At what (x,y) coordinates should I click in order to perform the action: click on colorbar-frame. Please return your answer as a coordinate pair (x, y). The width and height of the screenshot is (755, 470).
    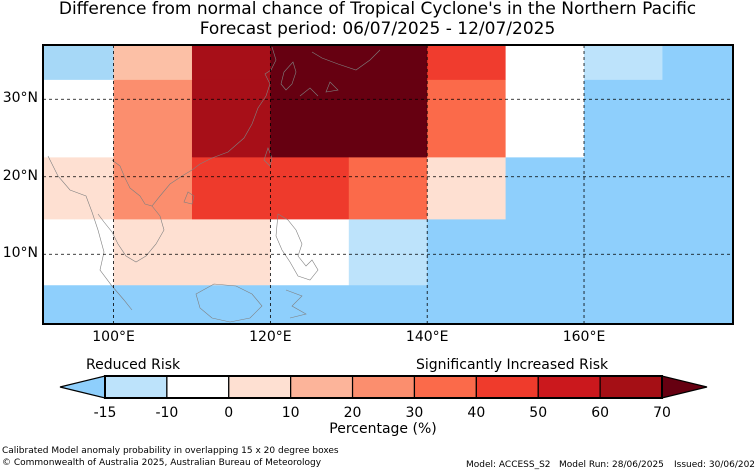
    Looking at the image, I should click on (383, 387).